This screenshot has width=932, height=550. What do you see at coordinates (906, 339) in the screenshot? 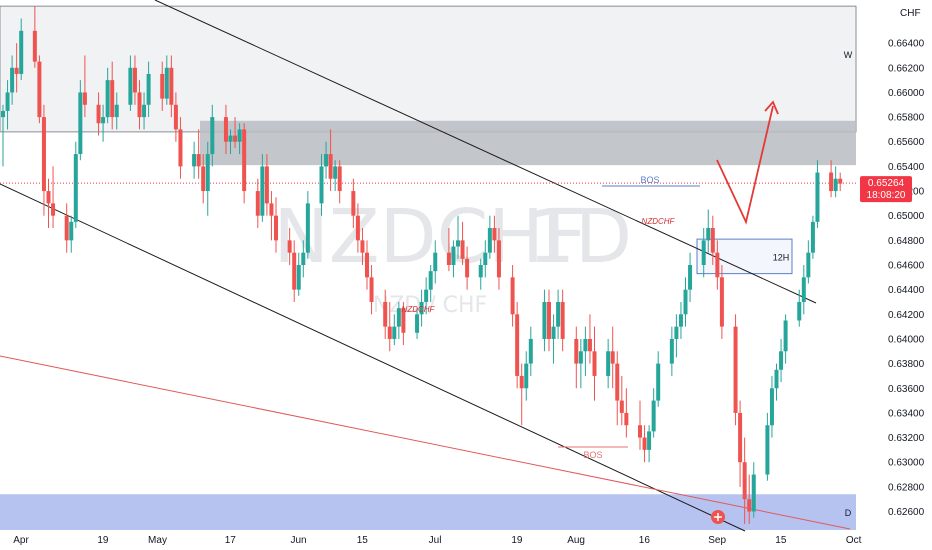
I see `price-tick-label: 0.64000` at bounding box center [906, 339].